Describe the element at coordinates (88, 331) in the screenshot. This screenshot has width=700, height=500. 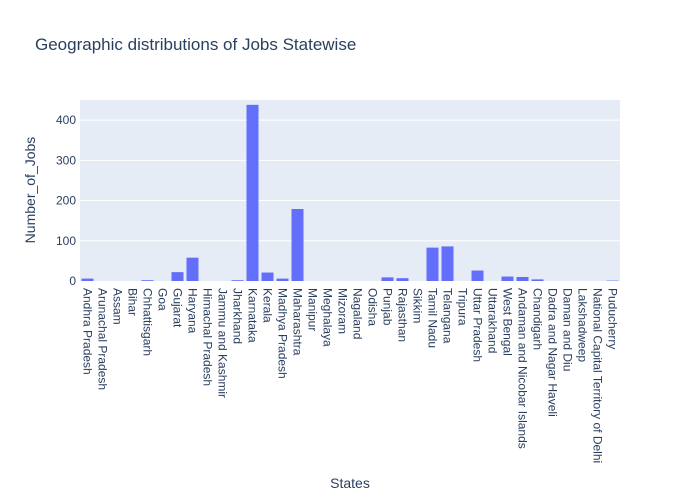
I see `x-tick-label: Andhra Pradesh` at that location.